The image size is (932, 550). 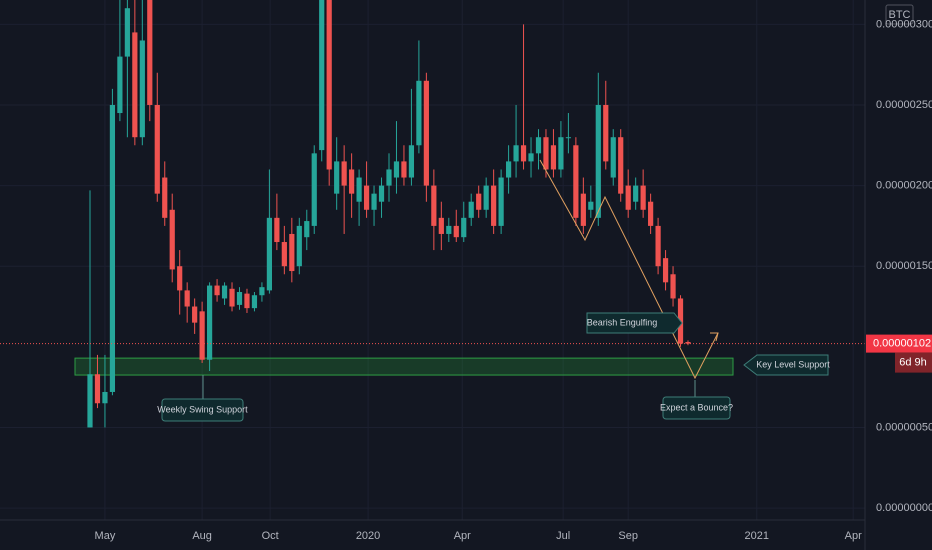 I want to click on y-tick-label: 0.00000150, so click(x=904, y=266).